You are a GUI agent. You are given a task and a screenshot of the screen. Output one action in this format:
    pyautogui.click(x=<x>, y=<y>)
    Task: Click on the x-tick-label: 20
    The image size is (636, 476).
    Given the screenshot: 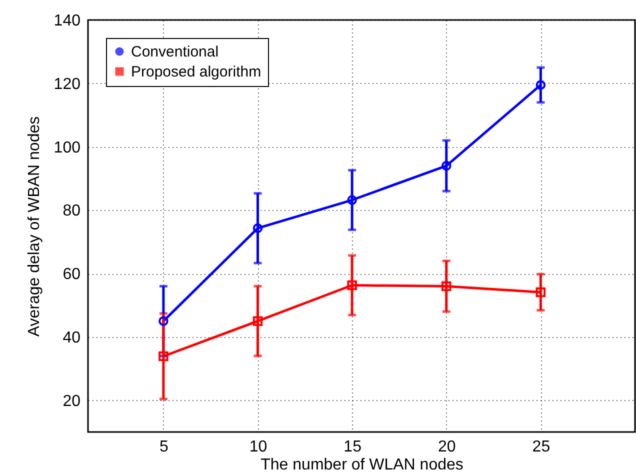 What is the action you would take?
    pyautogui.click(x=447, y=447)
    